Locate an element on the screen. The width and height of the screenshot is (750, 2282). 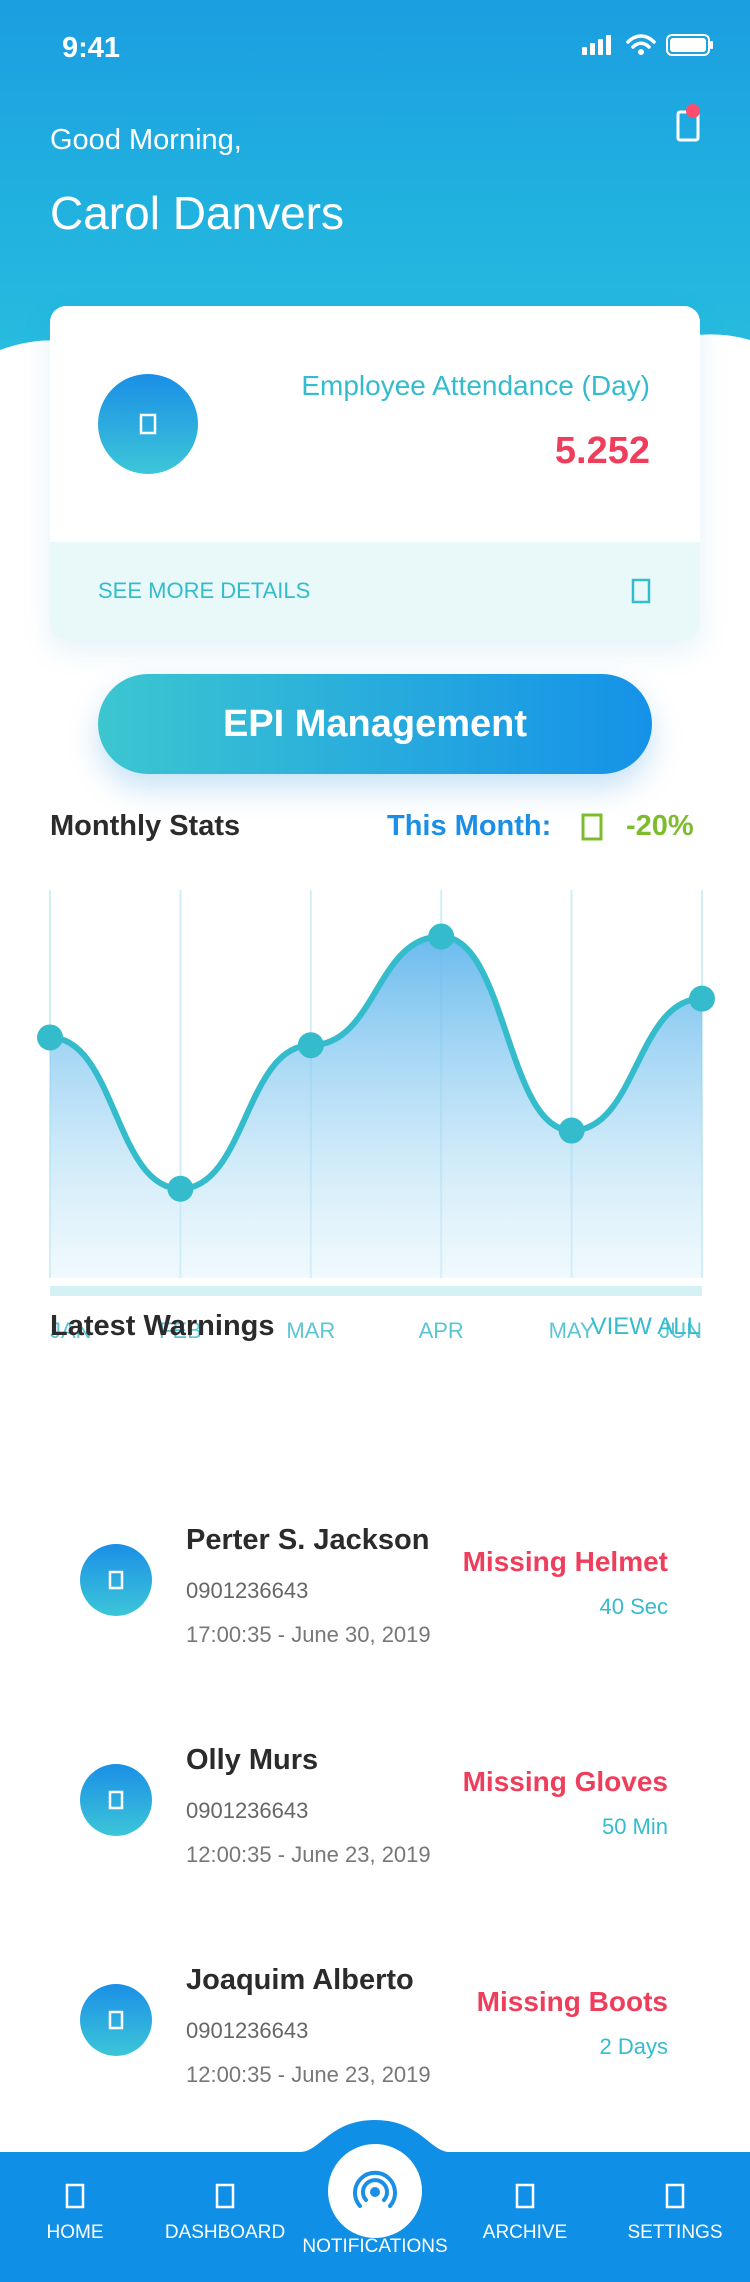
status-icons is located at coordinates (648, 45).